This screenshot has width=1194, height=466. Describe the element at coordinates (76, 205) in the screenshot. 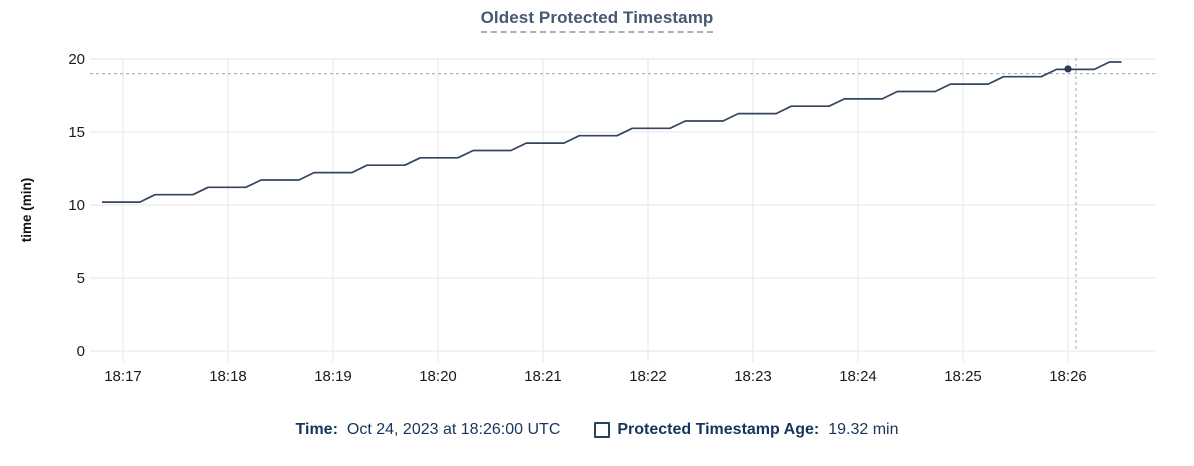

I see `y-tick-label: 10` at that location.